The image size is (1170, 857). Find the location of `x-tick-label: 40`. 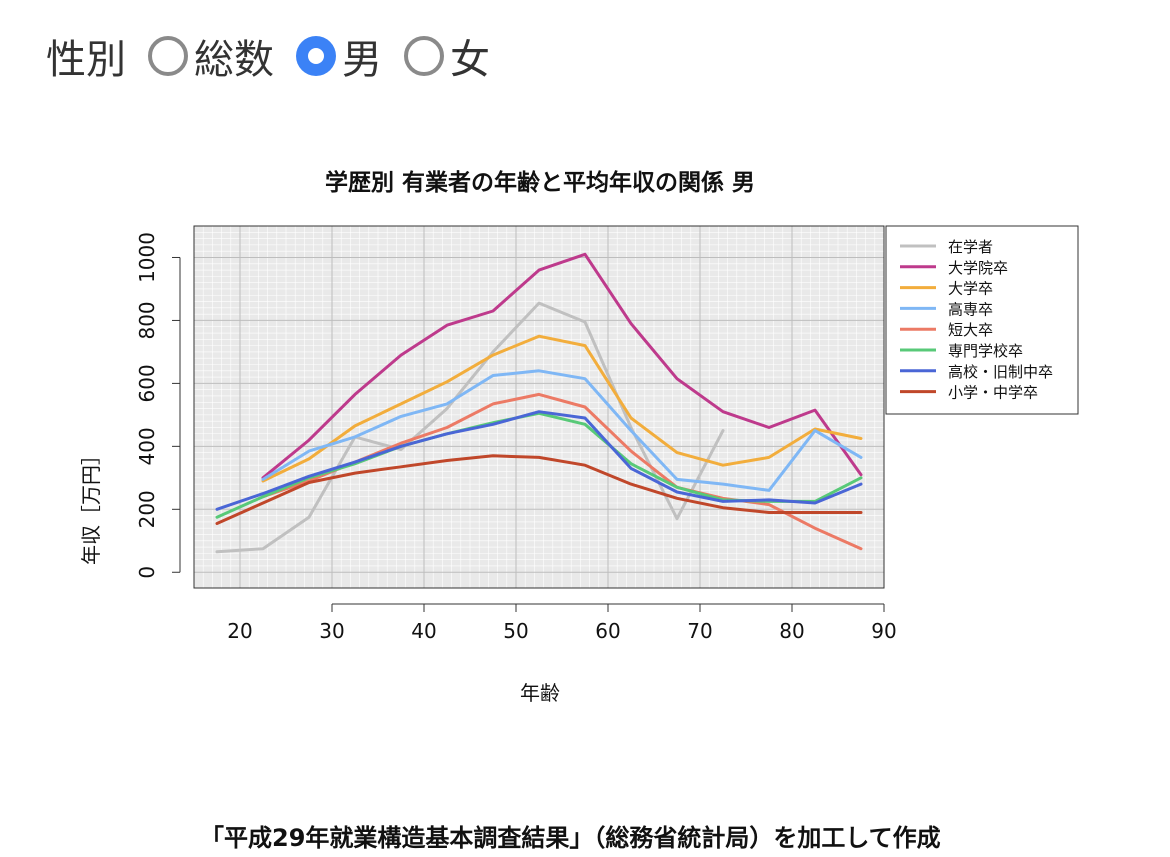

x-tick-label: 40 is located at coordinates (423, 631).